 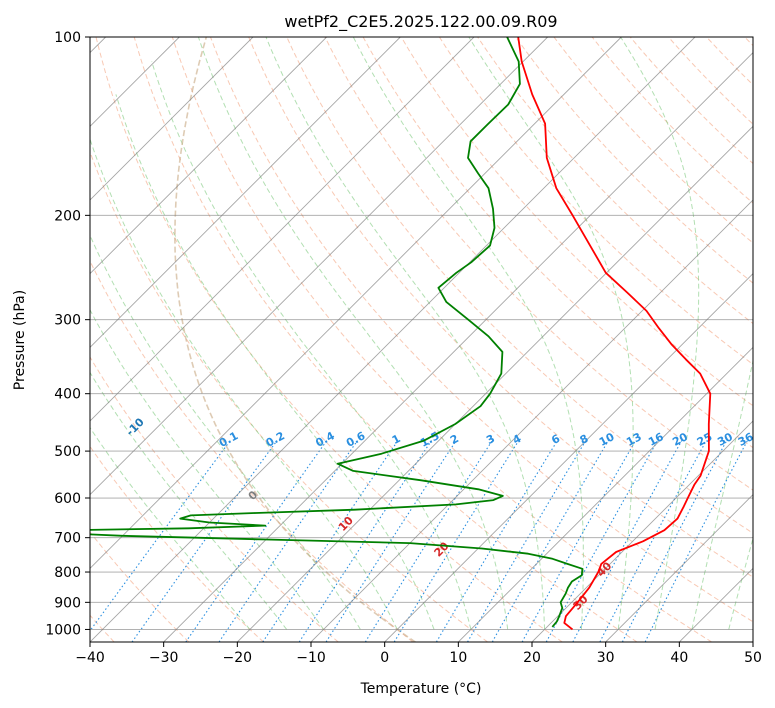 I want to click on mixing-ratio-label: 1, so click(x=396, y=439).